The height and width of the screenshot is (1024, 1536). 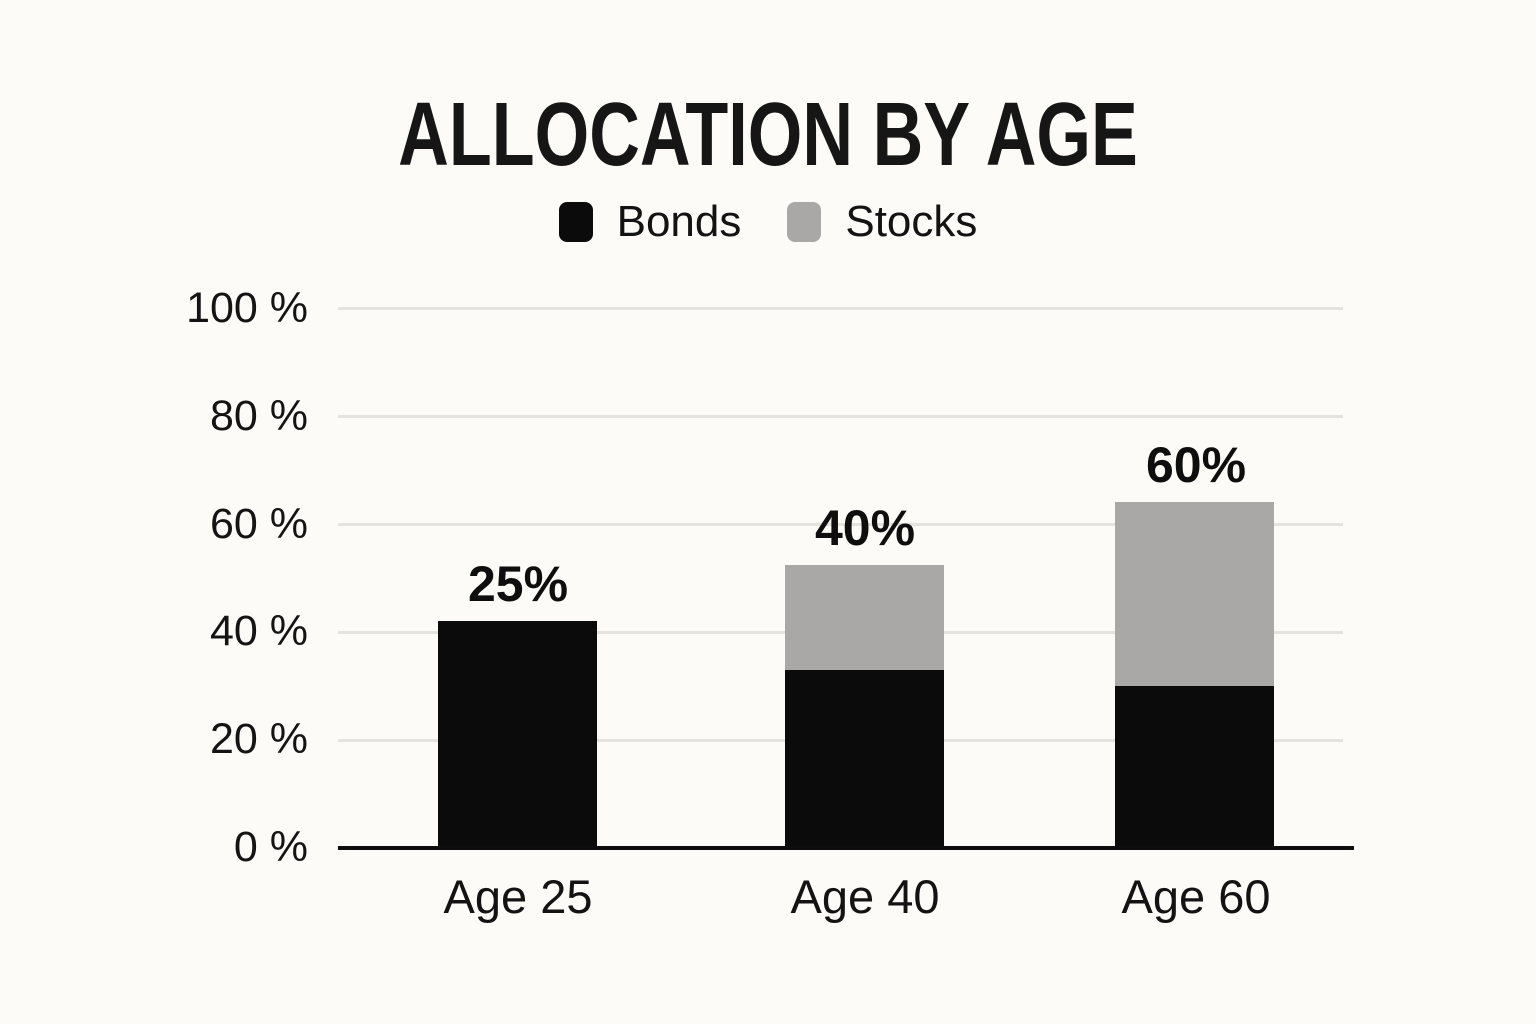 I want to click on legend-item-stocks: Stocks, so click(x=882, y=222).